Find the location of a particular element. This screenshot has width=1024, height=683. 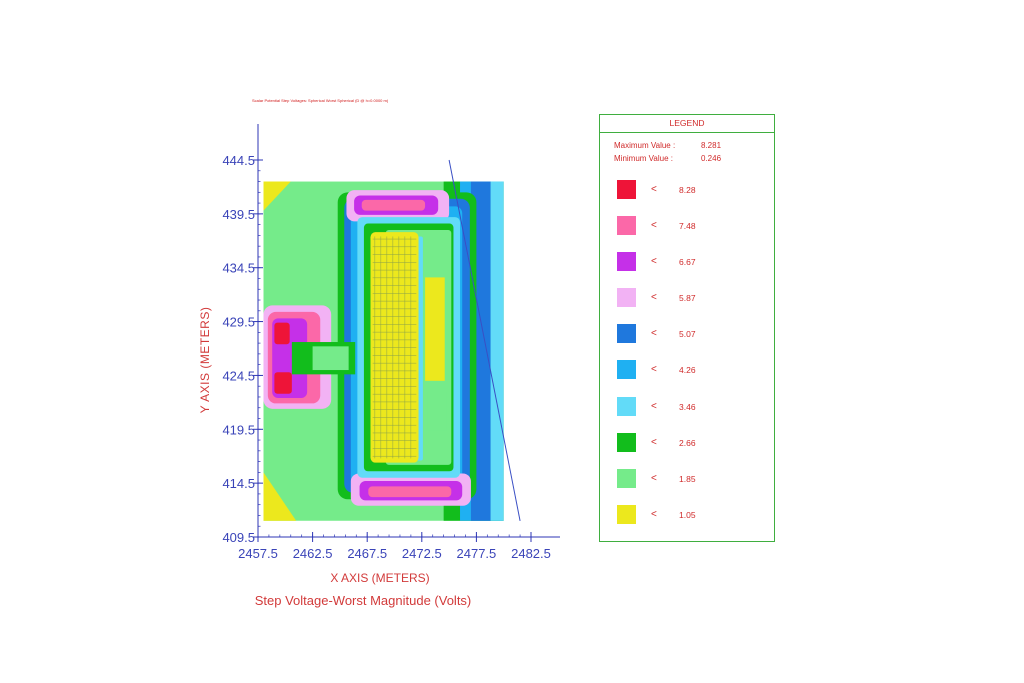

heatmap-corner-nw is located at coordinates (277, 196).